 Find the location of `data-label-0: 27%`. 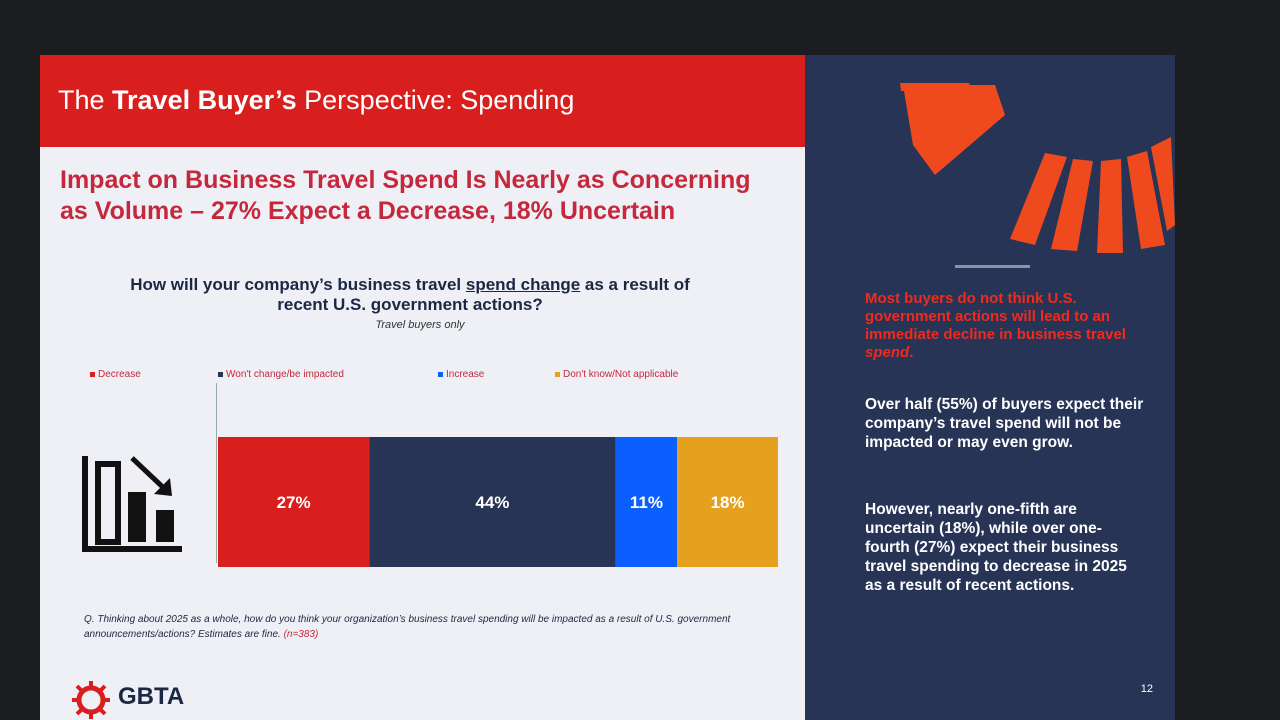

data-label-0: 27% is located at coordinates (294, 502).